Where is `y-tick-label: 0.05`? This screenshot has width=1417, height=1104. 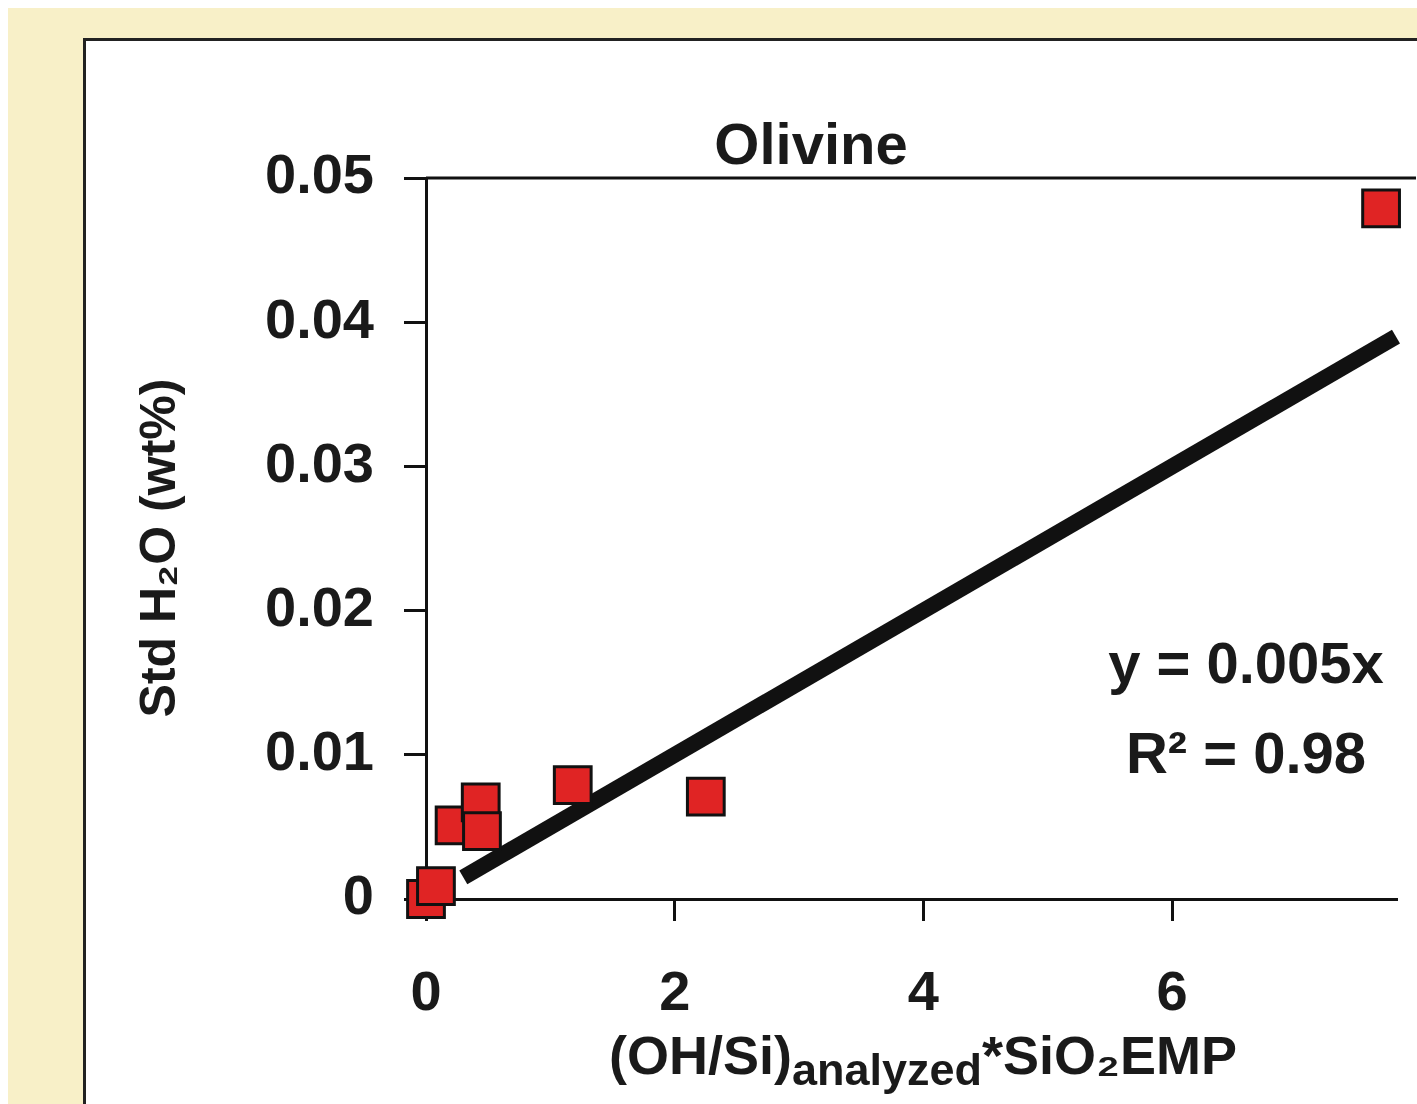 y-tick-label: 0.05 is located at coordinates (319, 174).